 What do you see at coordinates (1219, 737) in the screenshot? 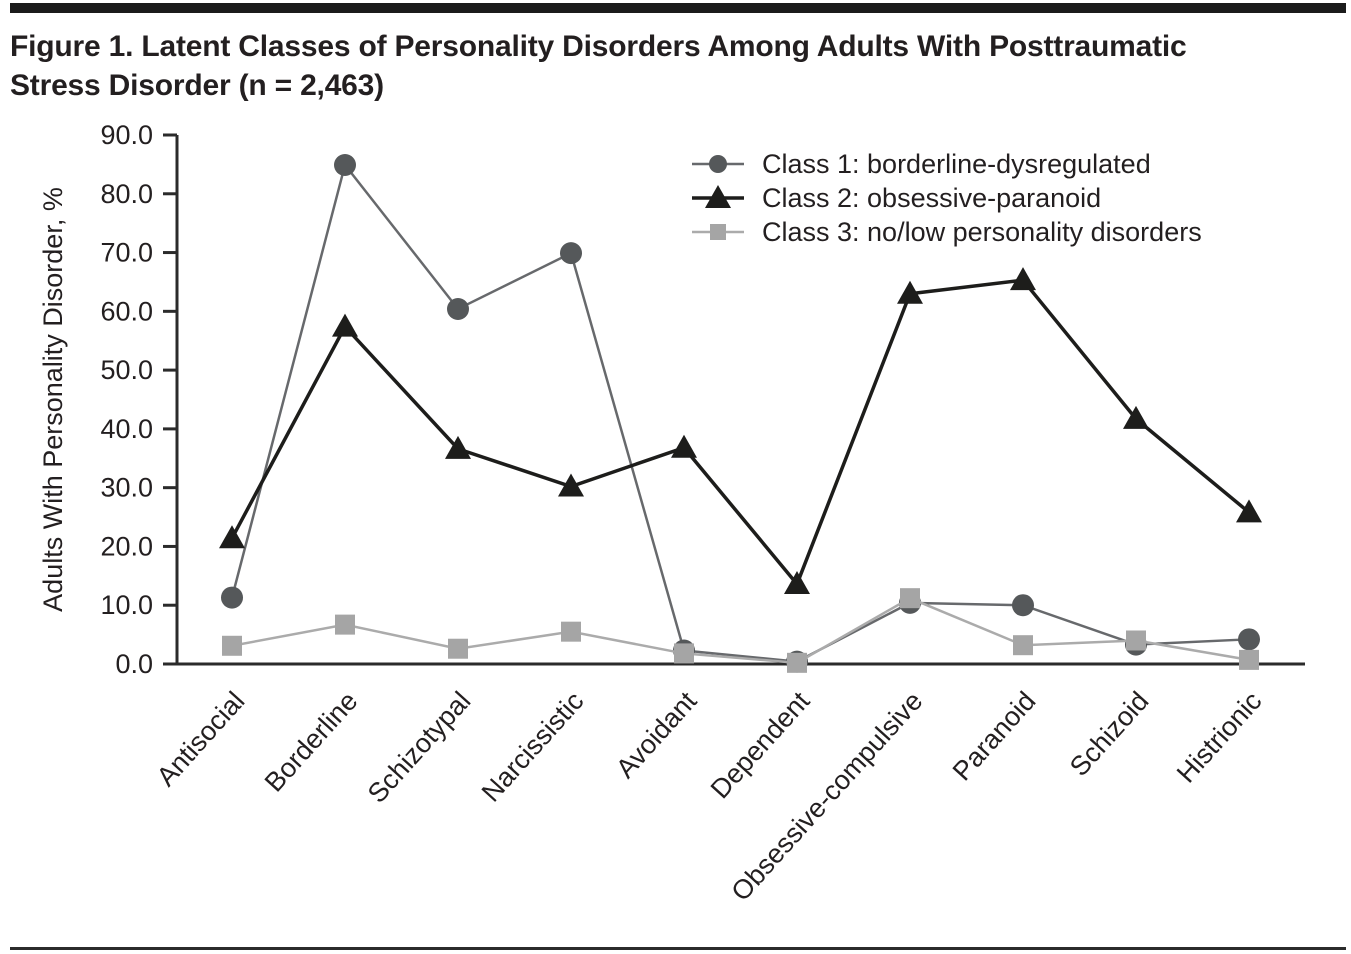
I see `x-tick-label: Histrionic` at bounding box center [1219, 737].